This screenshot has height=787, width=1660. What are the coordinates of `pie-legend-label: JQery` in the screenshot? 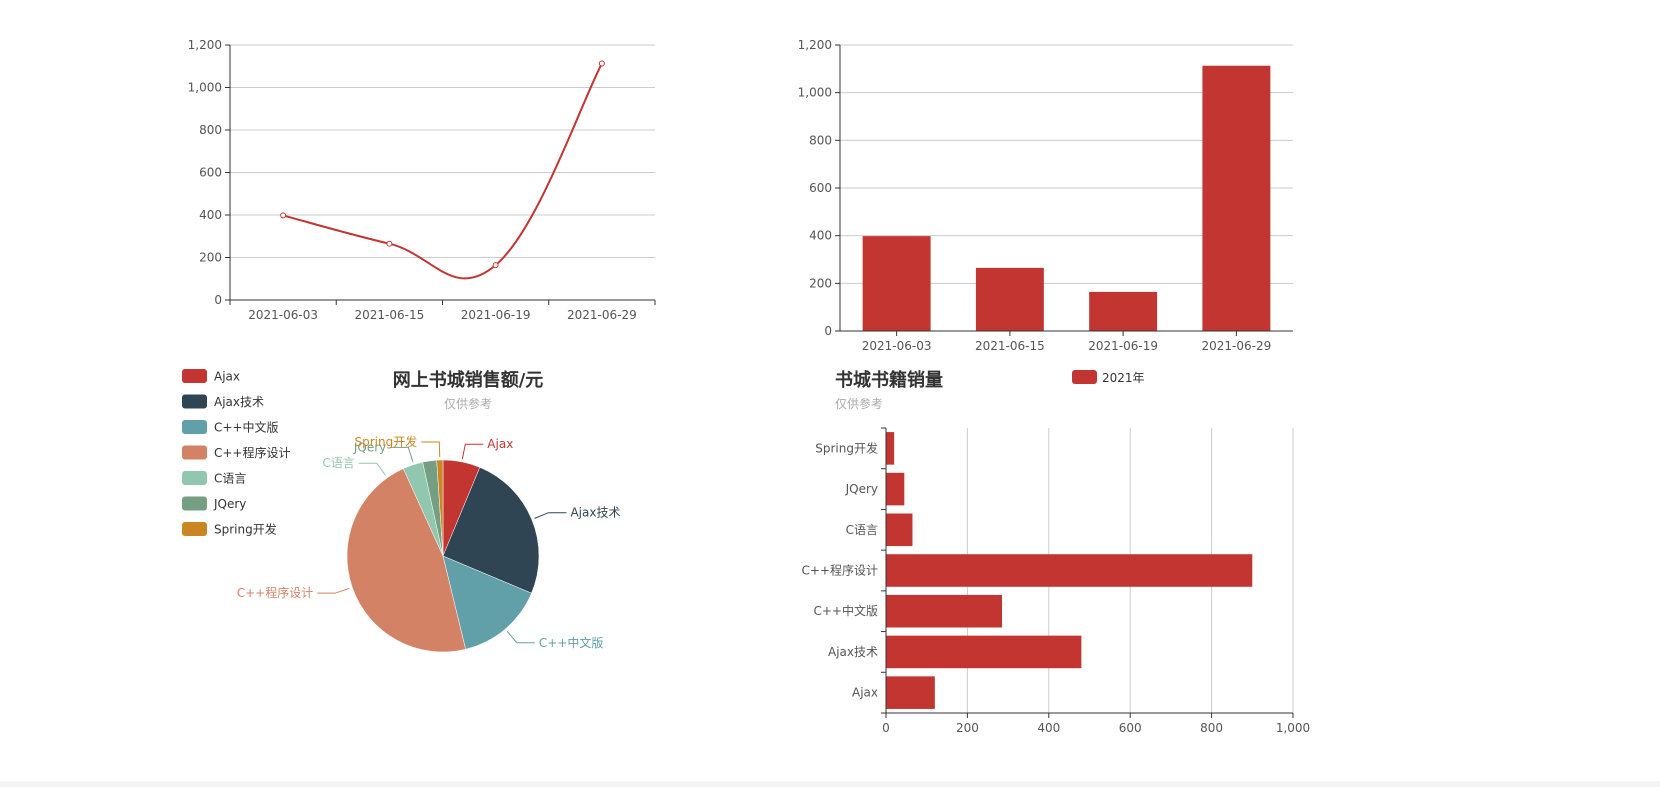 It's located at (229, 504).